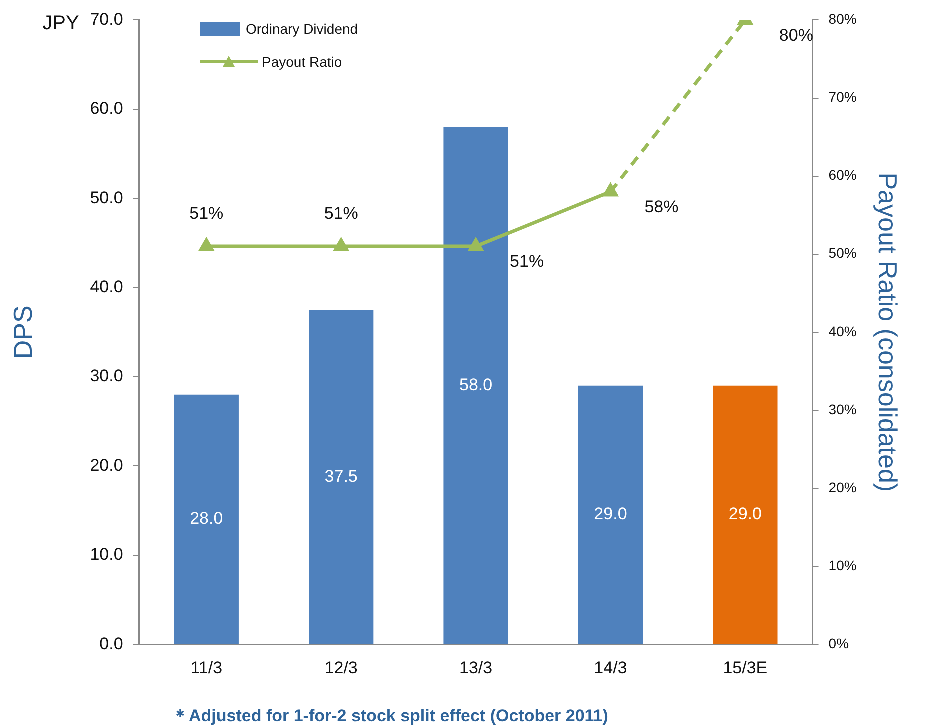 This screenshot has width=947, height=727. Describe the element at coordinates (112, 644) in the screenshot. I see `y-tick-label: 0.0` at that location.